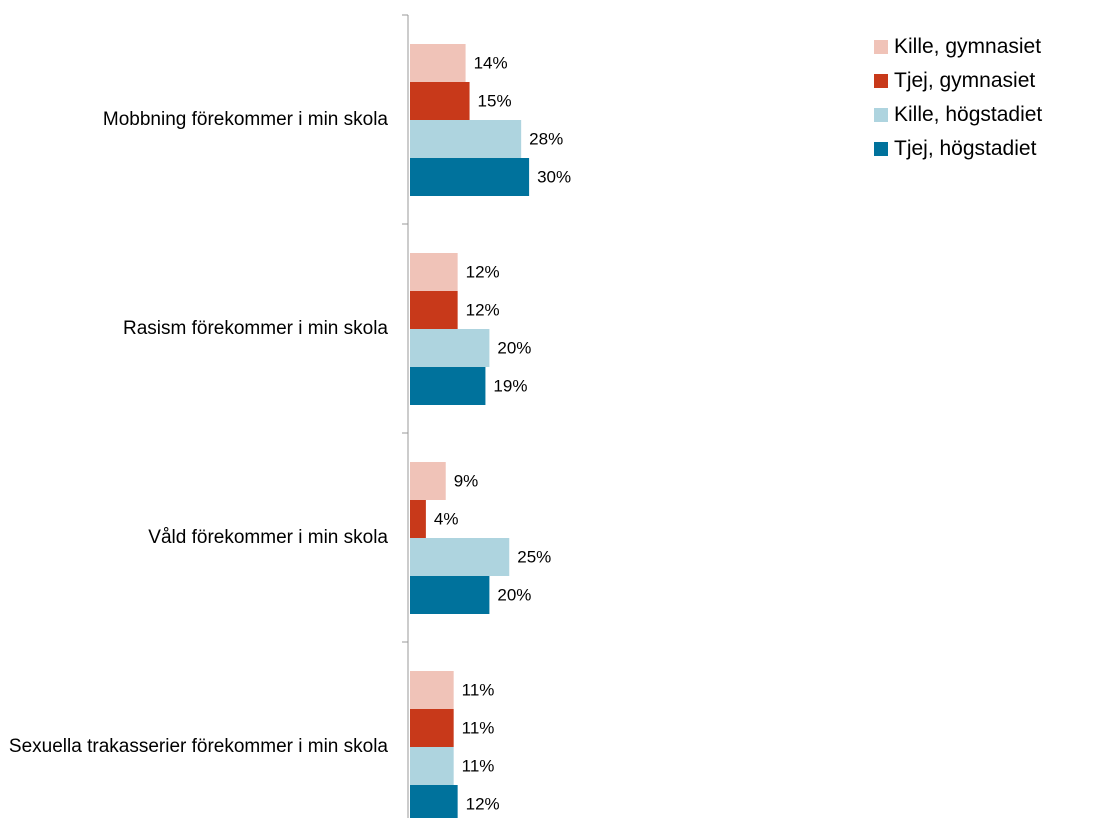  Describe the element at coordinates (546, 138) in the screenshot. I see `data-label: 28%` at that location.